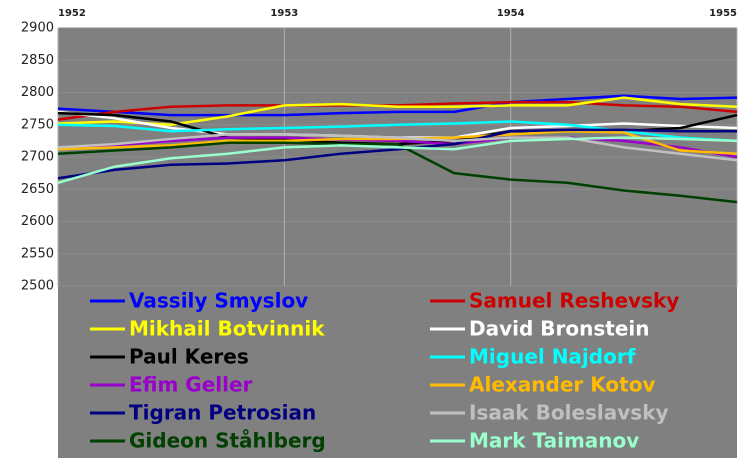 This screenshot has width=756, height=464. I want to click on legend-label: Alexander Kotov, so click(562, 385).